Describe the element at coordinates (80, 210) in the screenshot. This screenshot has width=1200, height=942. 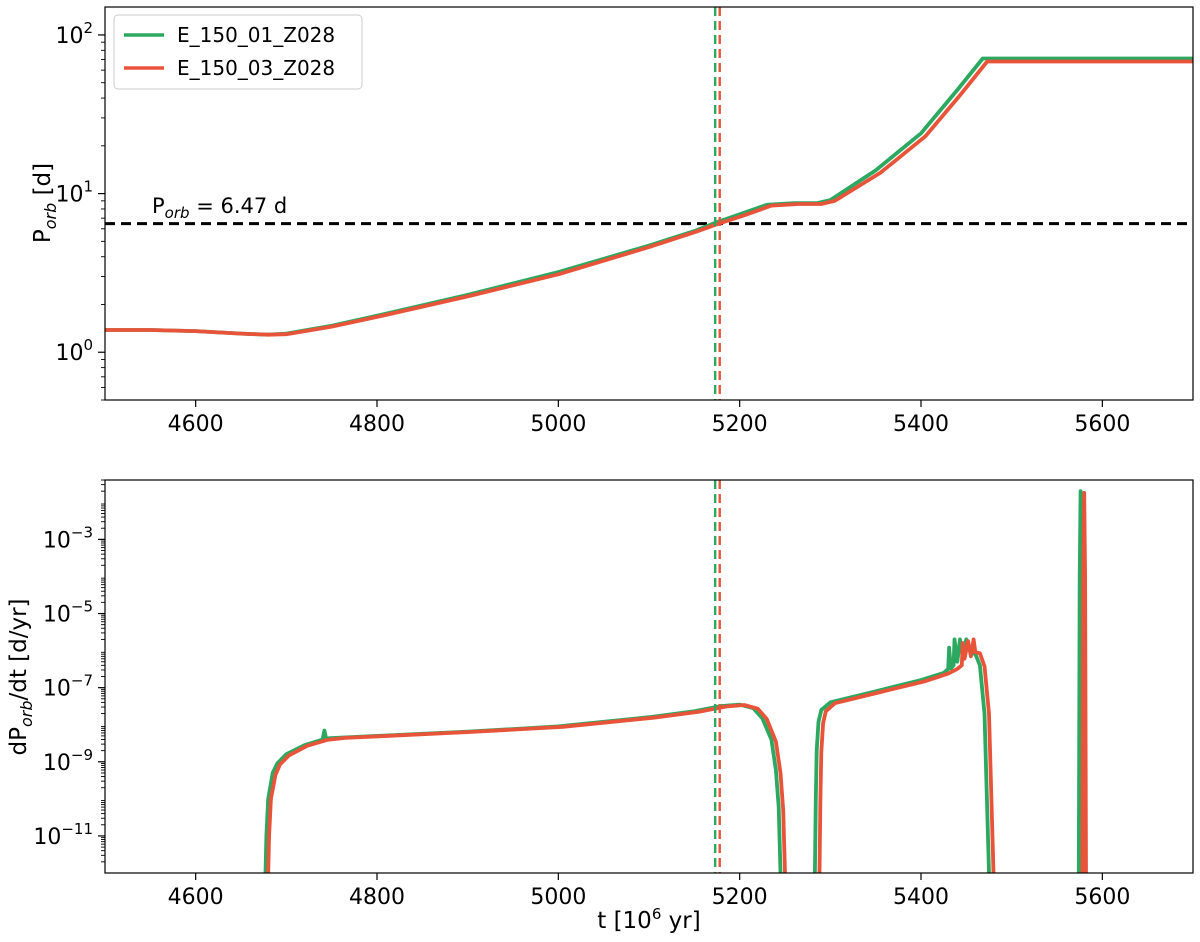
I see `top-y-ticks: 10⁰ 10¹ 10²` at that location.